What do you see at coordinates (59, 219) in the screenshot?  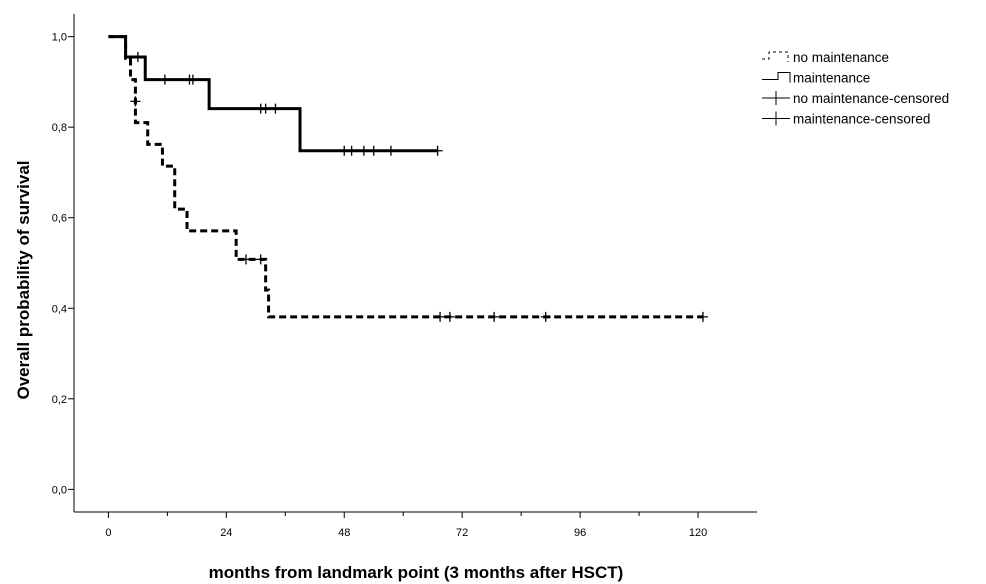 I see `y-tick-label: 0,6` at bounding box center [59, 219].